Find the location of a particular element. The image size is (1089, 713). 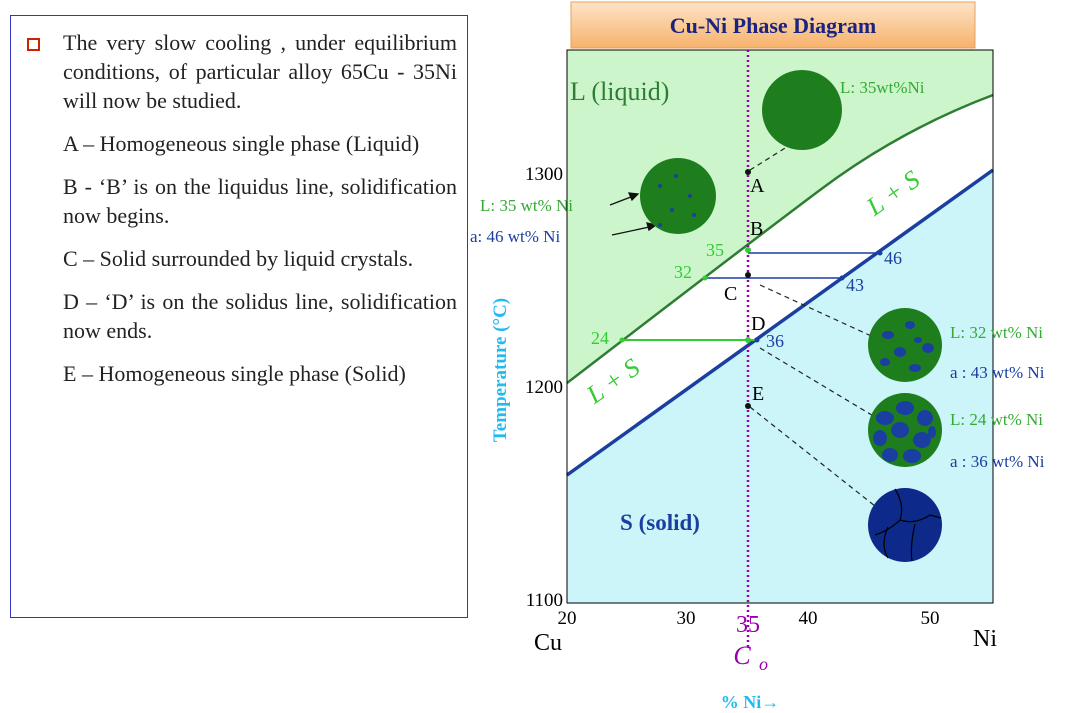

phase-label: a: 46 wt% Ni is located at coordinates (515, 236).